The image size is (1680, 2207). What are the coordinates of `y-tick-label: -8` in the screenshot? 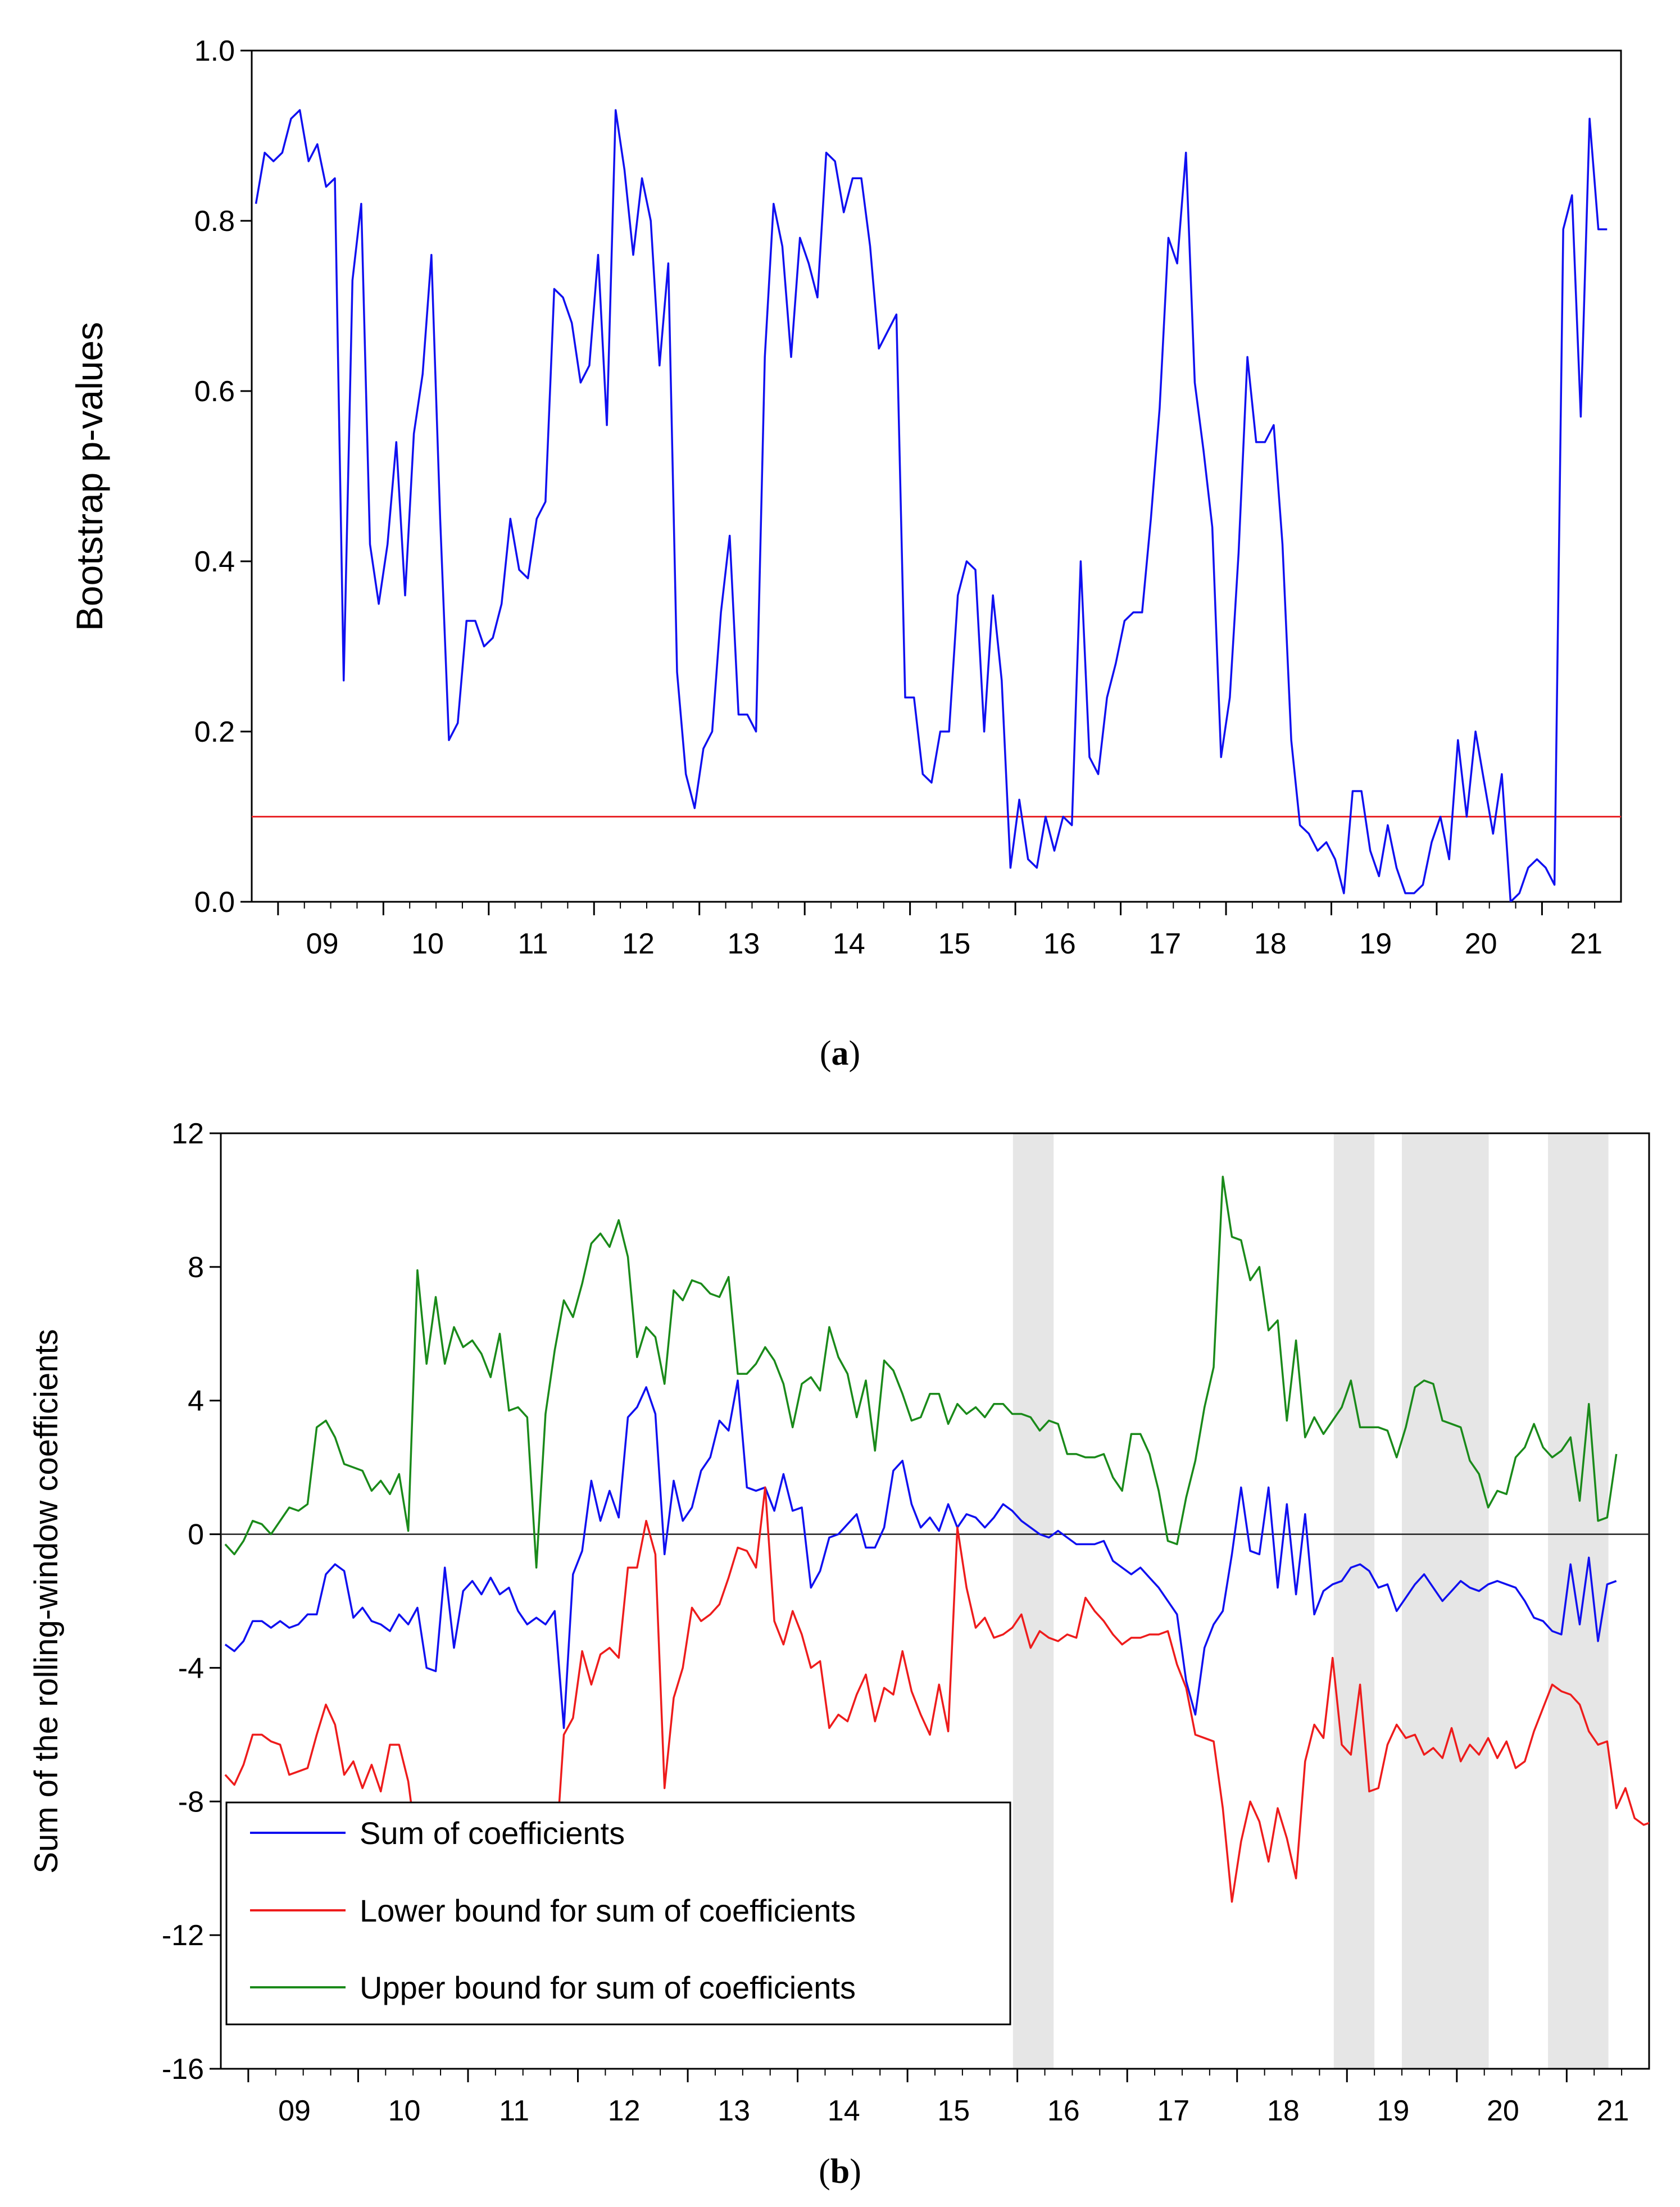 It's located at (191, 1802).